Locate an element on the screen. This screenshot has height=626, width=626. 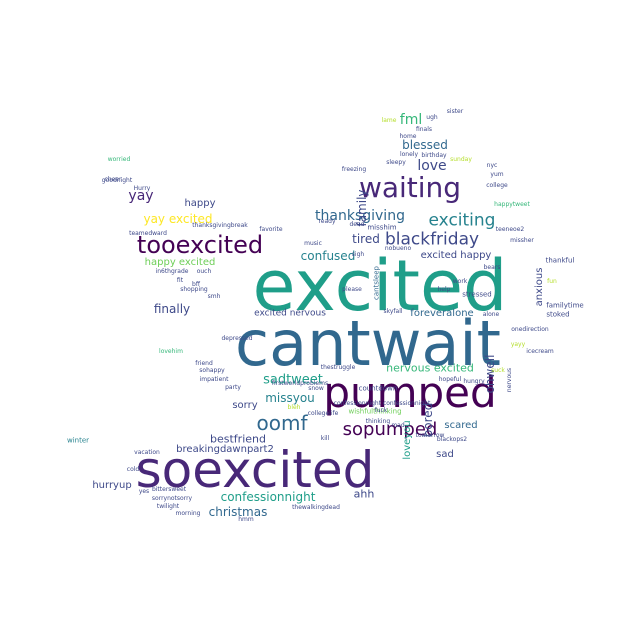
word: lonely is located at coordinates (409, 154).